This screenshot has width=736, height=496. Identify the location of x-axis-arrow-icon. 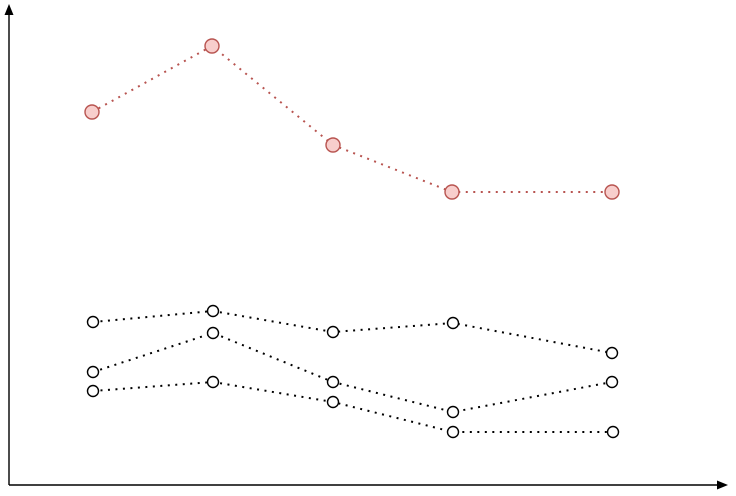
(722, 485).